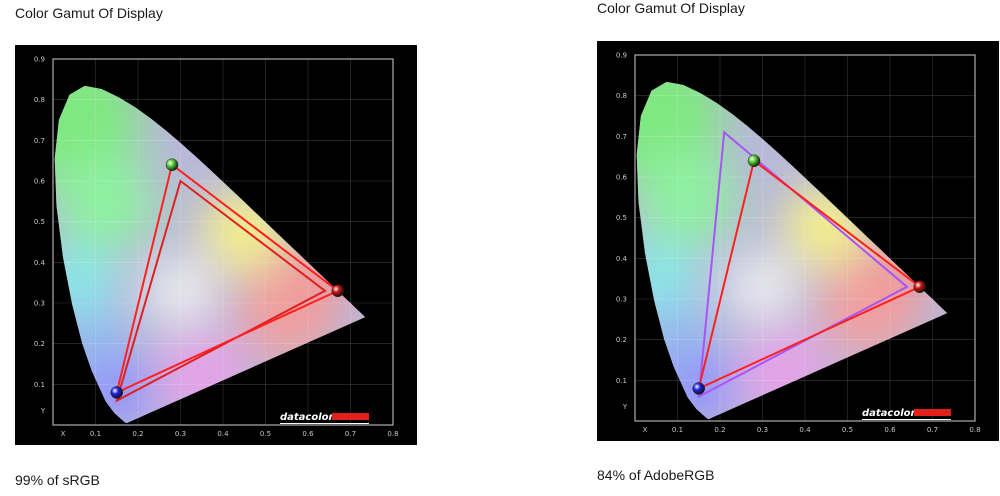 The width and height of the screenshot is (1000, 496). What do you see at coordinates (656, 475) in the screenshot?
I see `gamut-coverage-caption: 84% of AdobeRGB` at bounding box center [656, 475].